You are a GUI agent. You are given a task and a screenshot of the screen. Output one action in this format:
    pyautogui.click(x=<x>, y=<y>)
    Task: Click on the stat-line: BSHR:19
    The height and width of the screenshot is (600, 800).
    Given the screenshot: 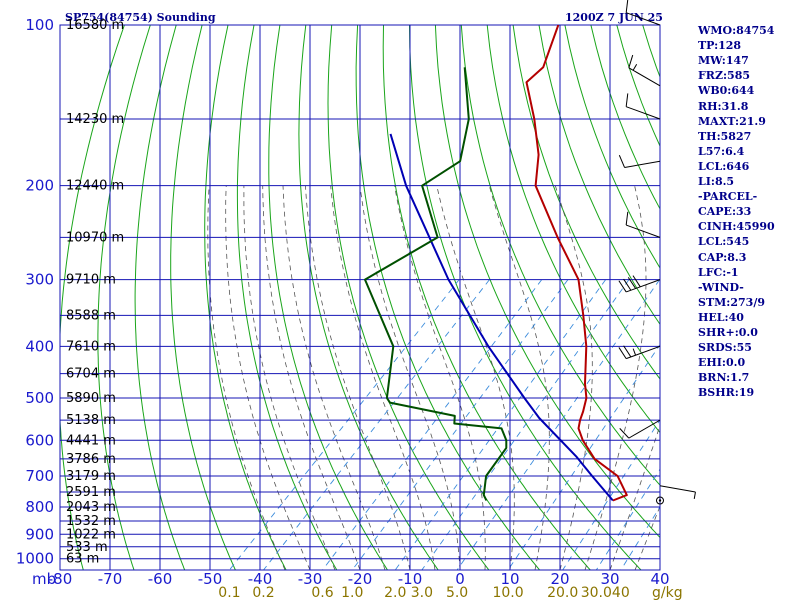 What is the action you would take?
    pyautogui.click(x=726, y=393)
    